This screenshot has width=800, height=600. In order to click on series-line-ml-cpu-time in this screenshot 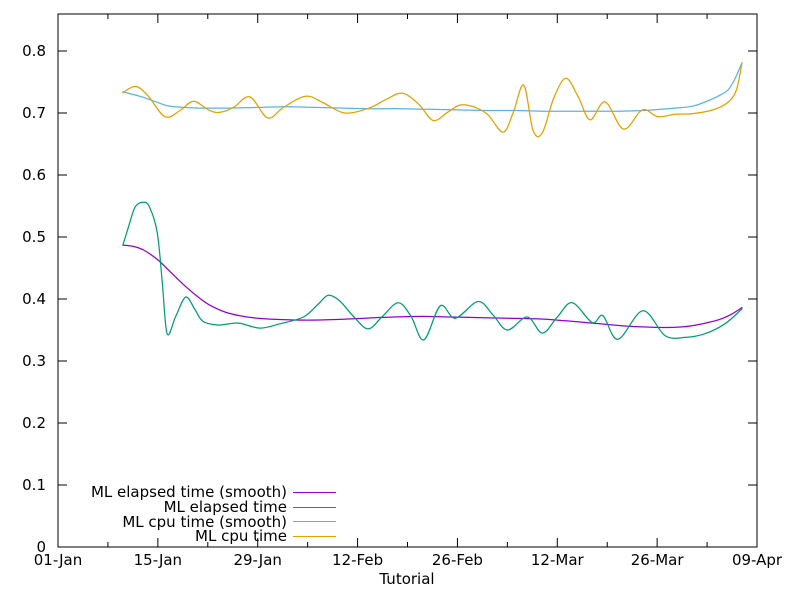, I will do `click(432, 100)`.